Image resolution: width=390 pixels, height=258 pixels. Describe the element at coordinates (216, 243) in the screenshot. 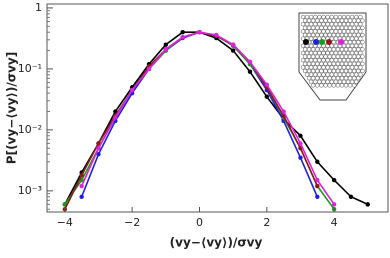

I see `x-axis-title: (vy−⟨vy⟩)/σvy` at that location.